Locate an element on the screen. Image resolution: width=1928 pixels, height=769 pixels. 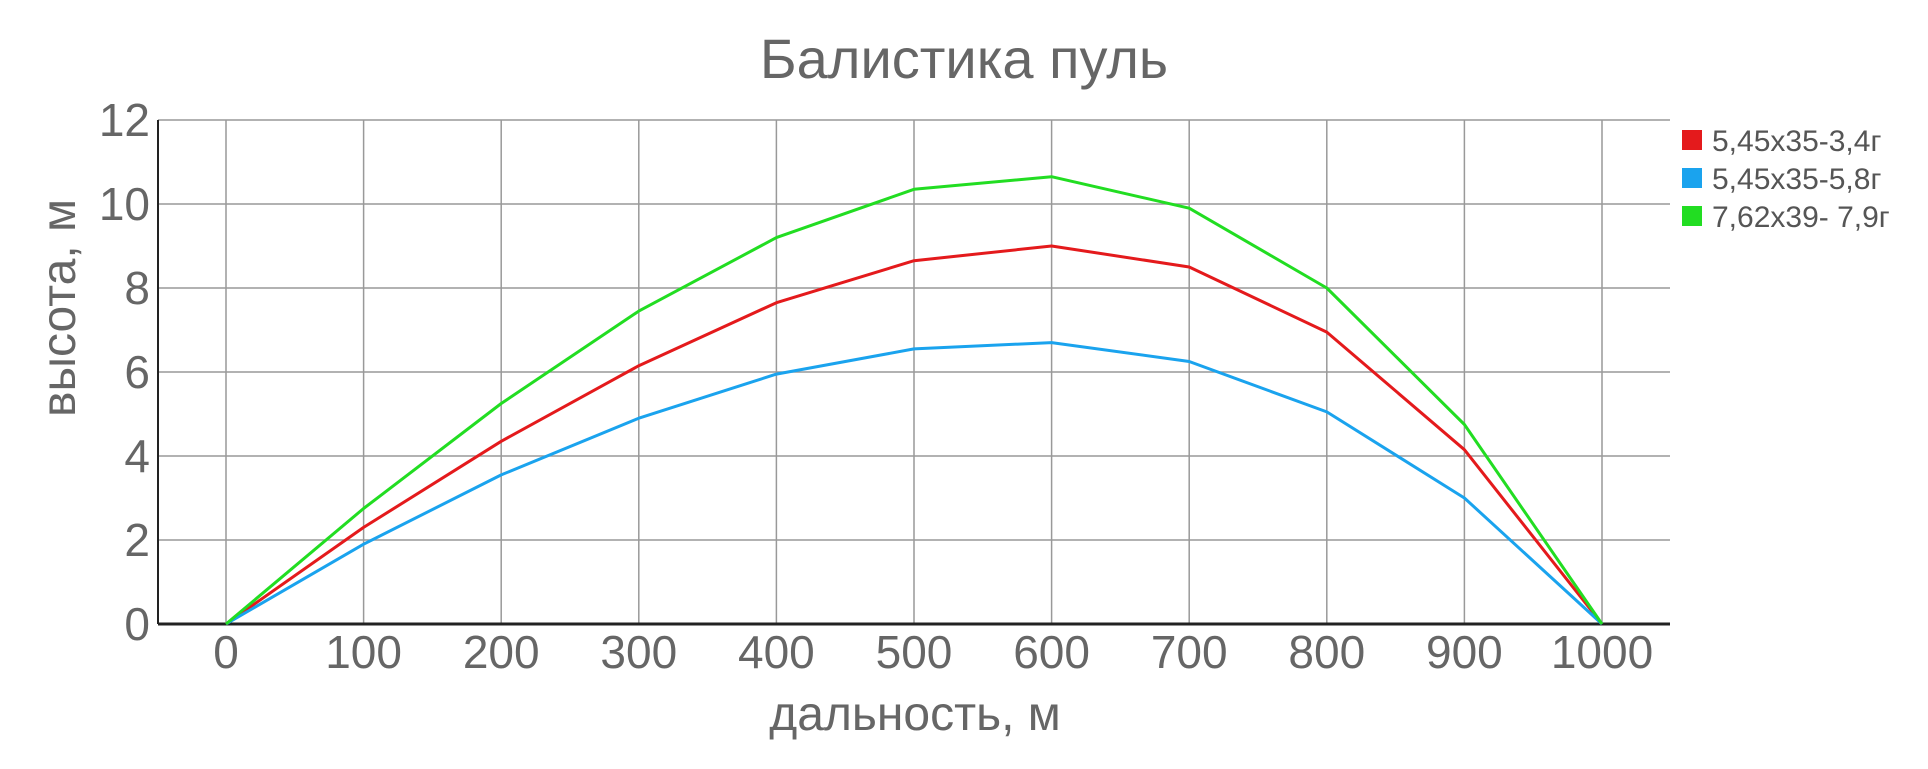
x-tick-label: 800 is located at coordinates (1326, 652).